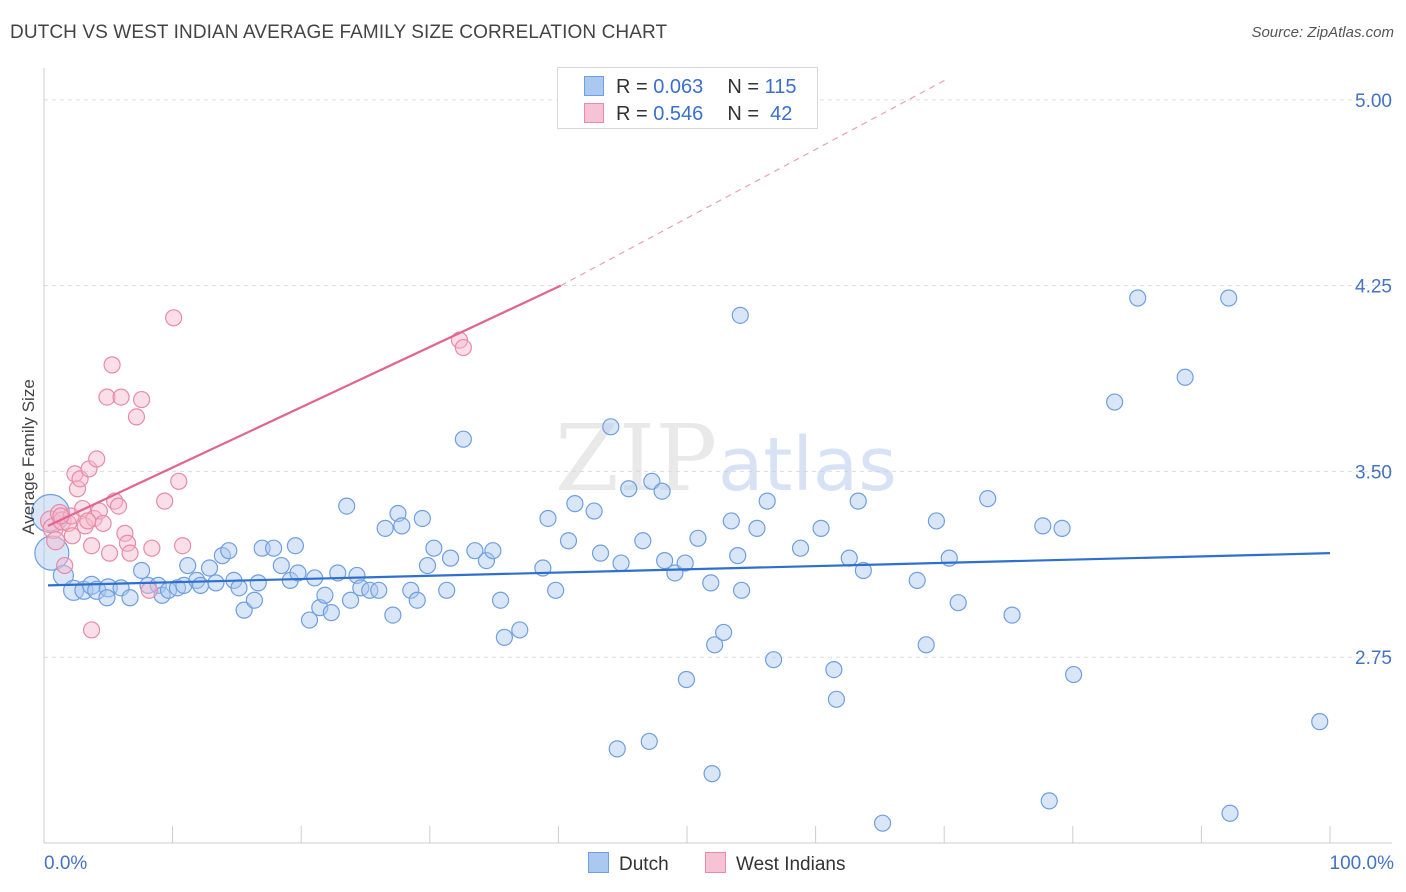 This screenshot has height=892, width=1406. I want to click on legend-row-dutch: R = 0.063 N = 115, so click(690, 87).